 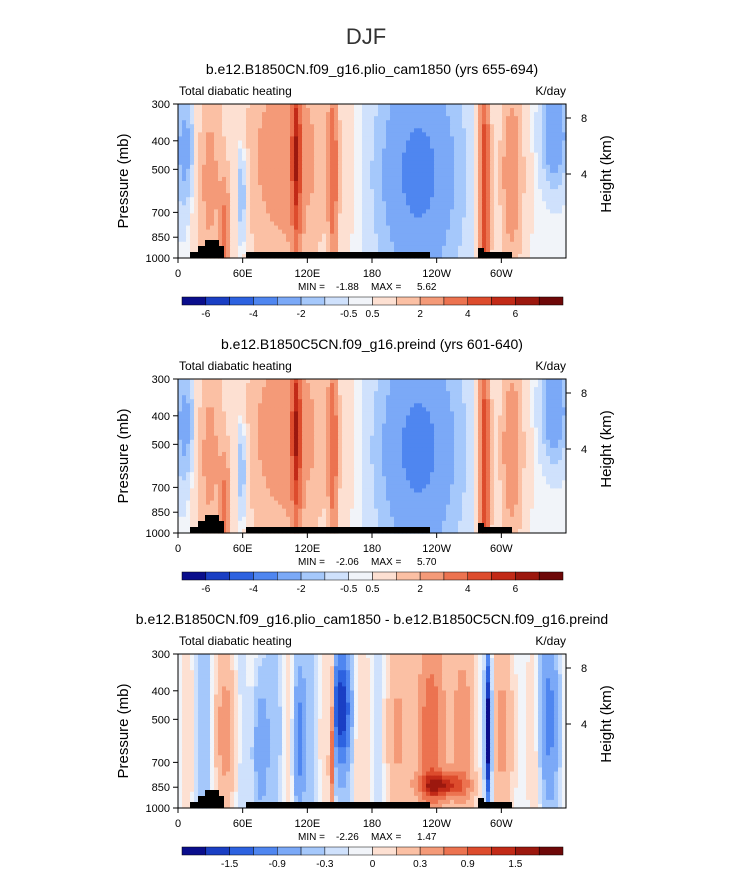 What do you see at coordinates (427, 287) in the screenshot?
I see `max-value: 5.62` at bounding box center [427, 287].